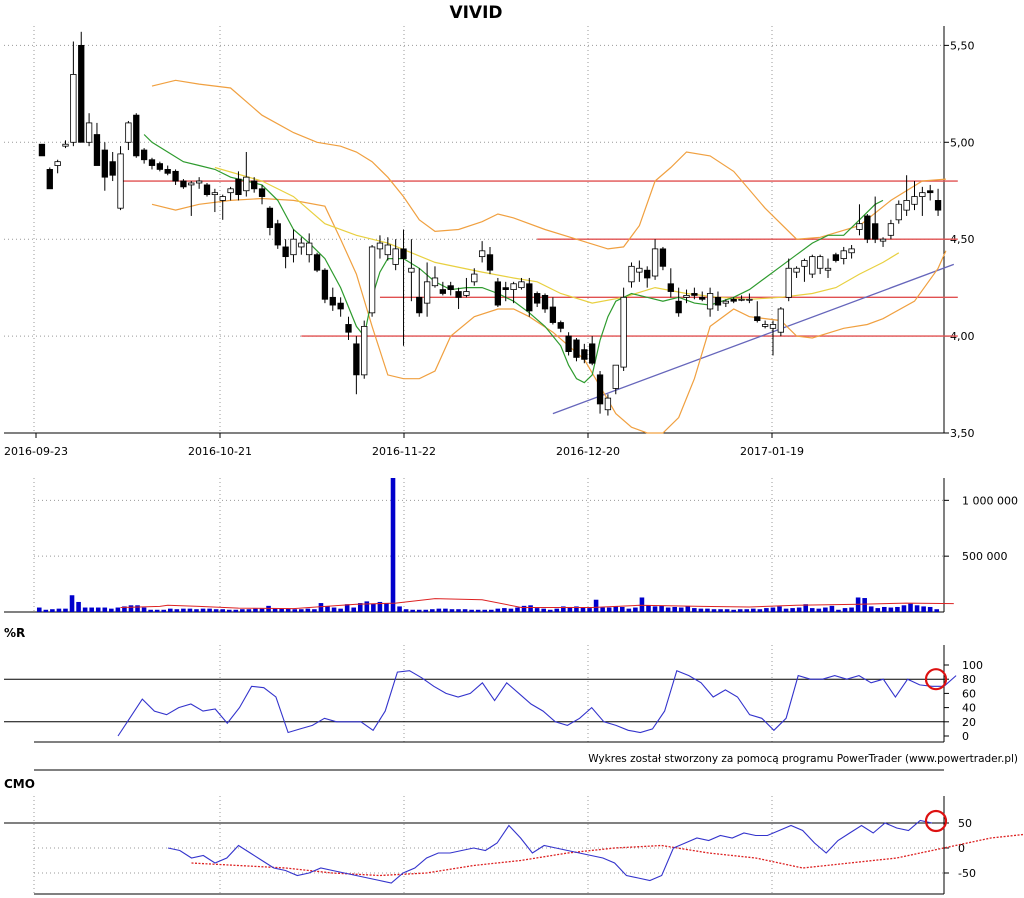  Describe the element at coordinates (961, 848) in the screenshot. I see `cmo-tick-label: 0` at that location.